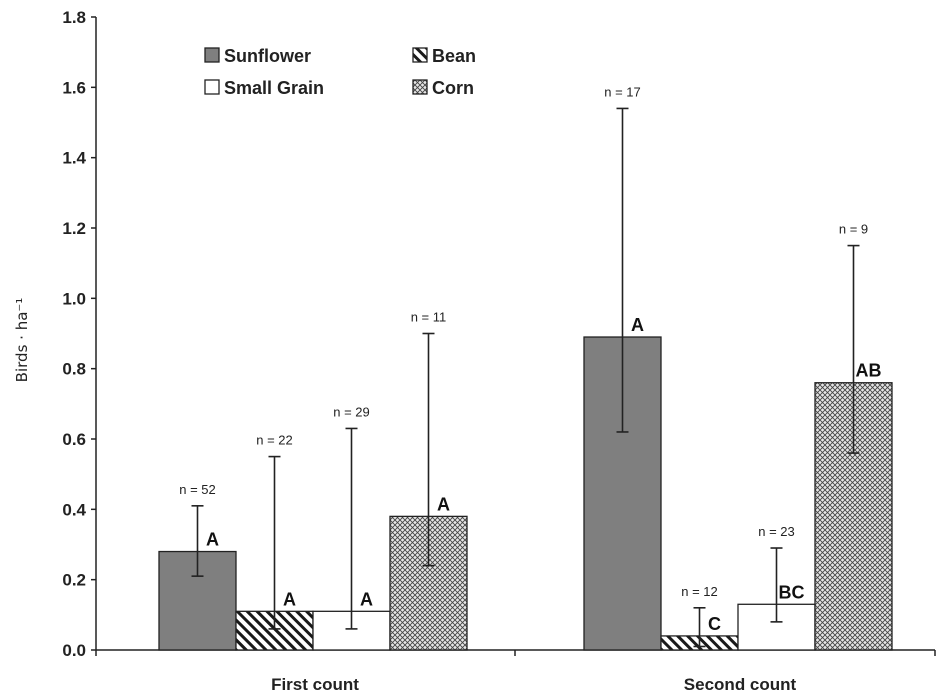 Image resolution: width=940 pixels, height=694 pixels. Describe the element at coordinates (420, 87) in the screenshot. I see `legend-swatch-corn` at that location.